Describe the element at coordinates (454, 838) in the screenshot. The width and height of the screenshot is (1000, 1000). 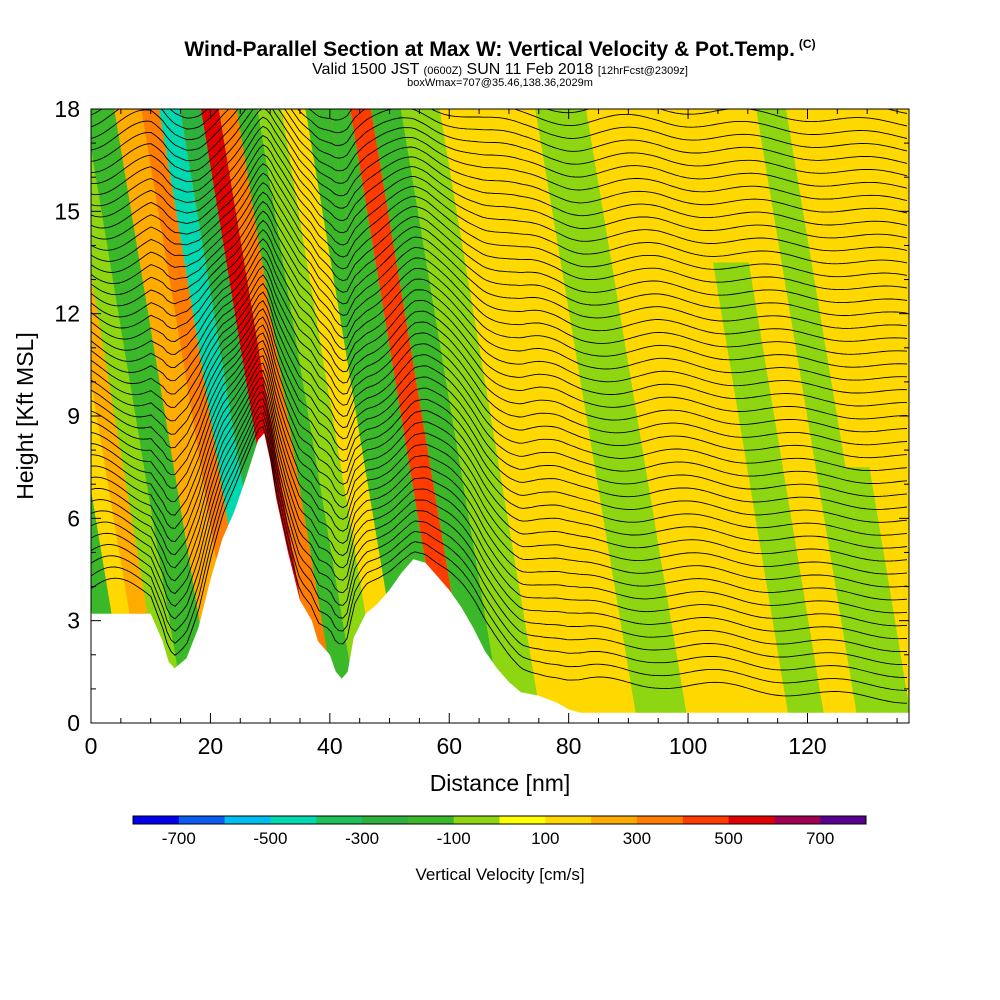
I see `colorbar-tick-label: -100` at that location.